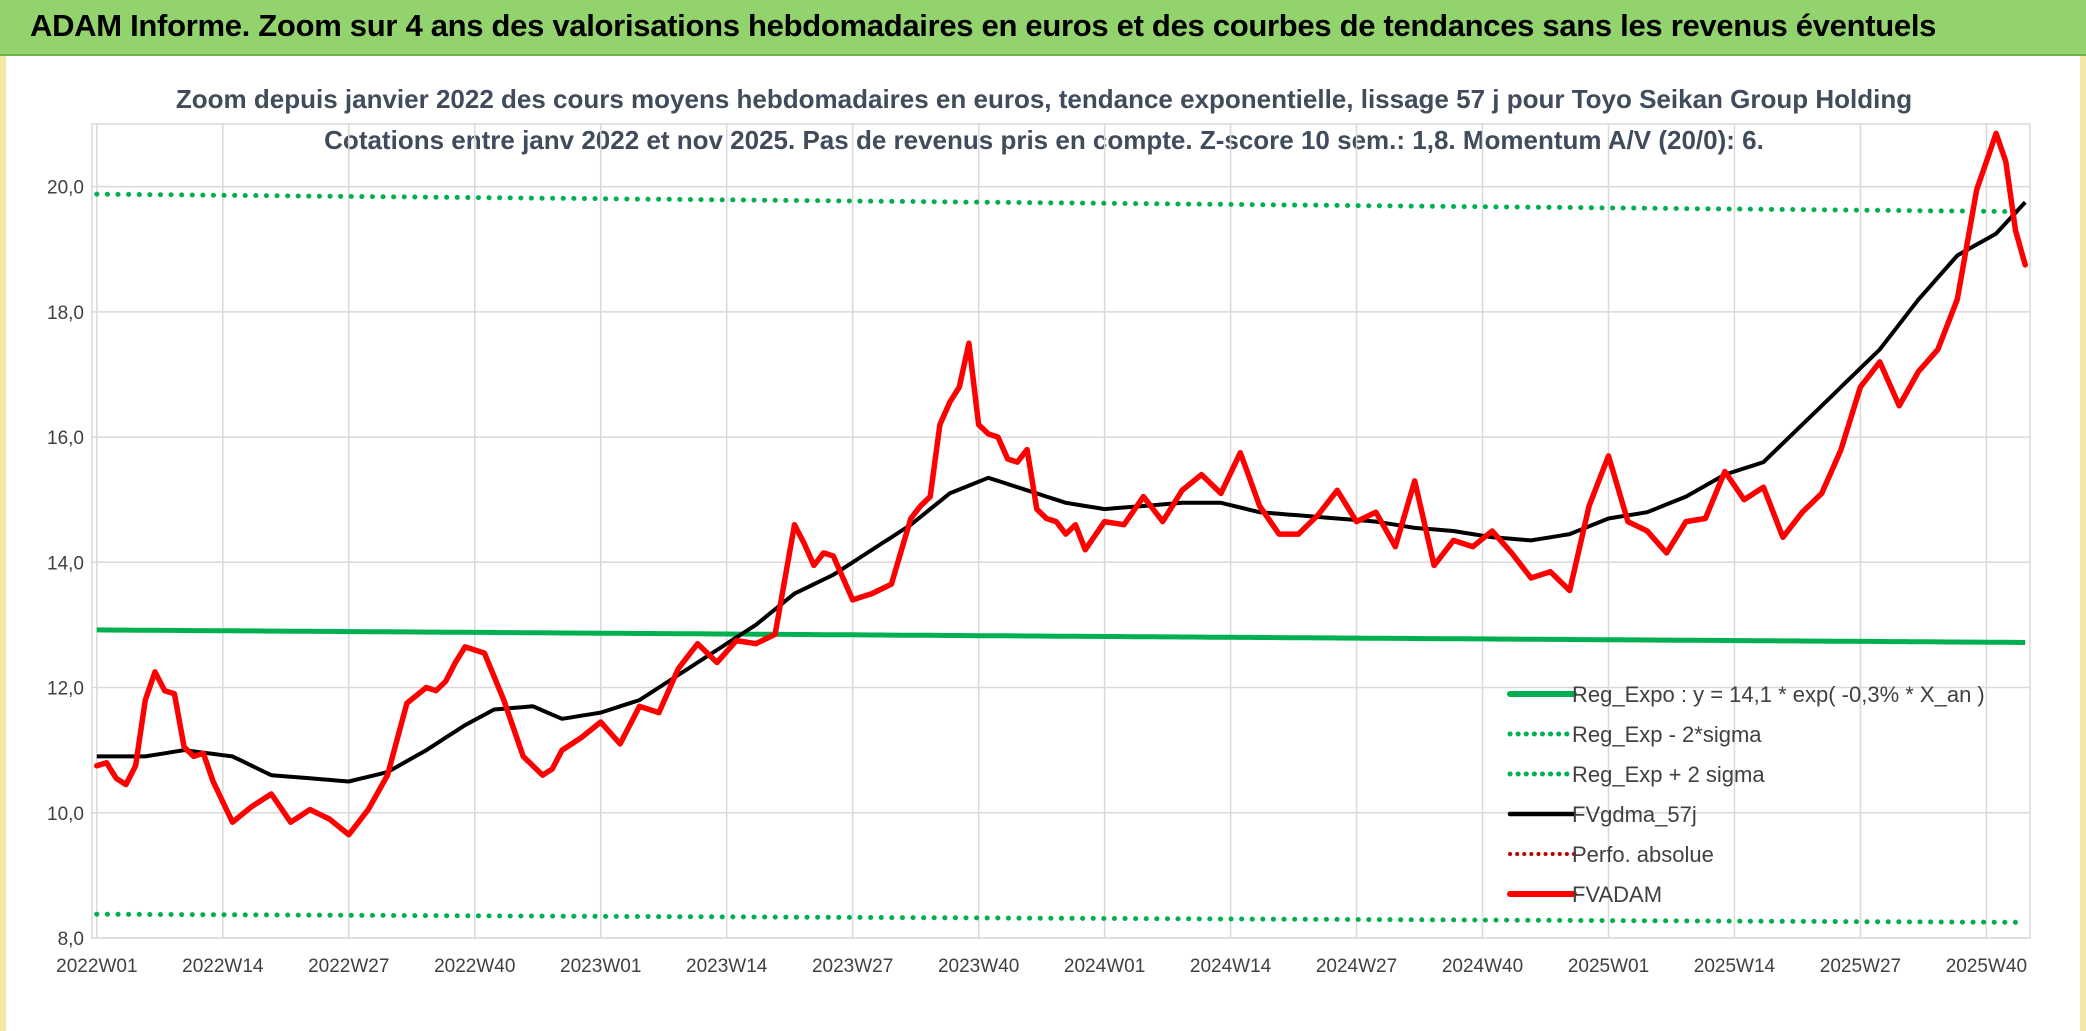 The height and width of the screenshot is (1031, 2086). Describe the element at coordinates (1231, 966) in the screenshot. I see `x-tick-label: 2024W14` at that location.